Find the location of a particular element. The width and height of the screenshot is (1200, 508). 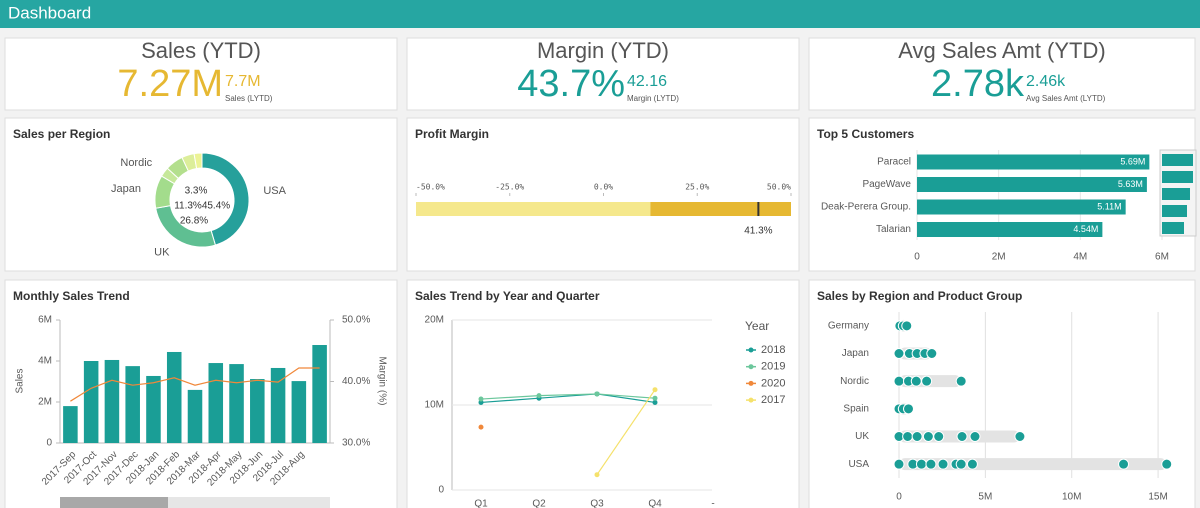

value-label: 5.11M is located at coordinates (1109, 206).